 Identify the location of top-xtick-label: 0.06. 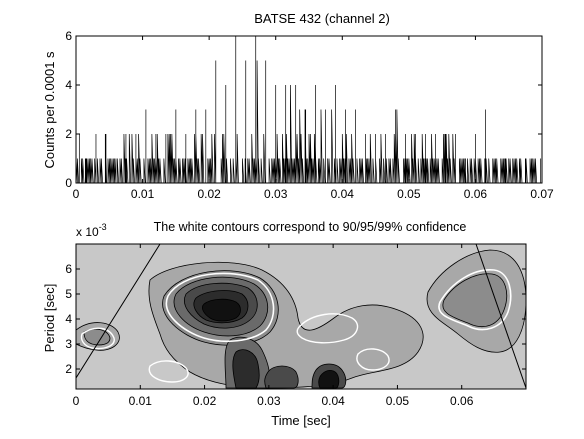
(476, 194).